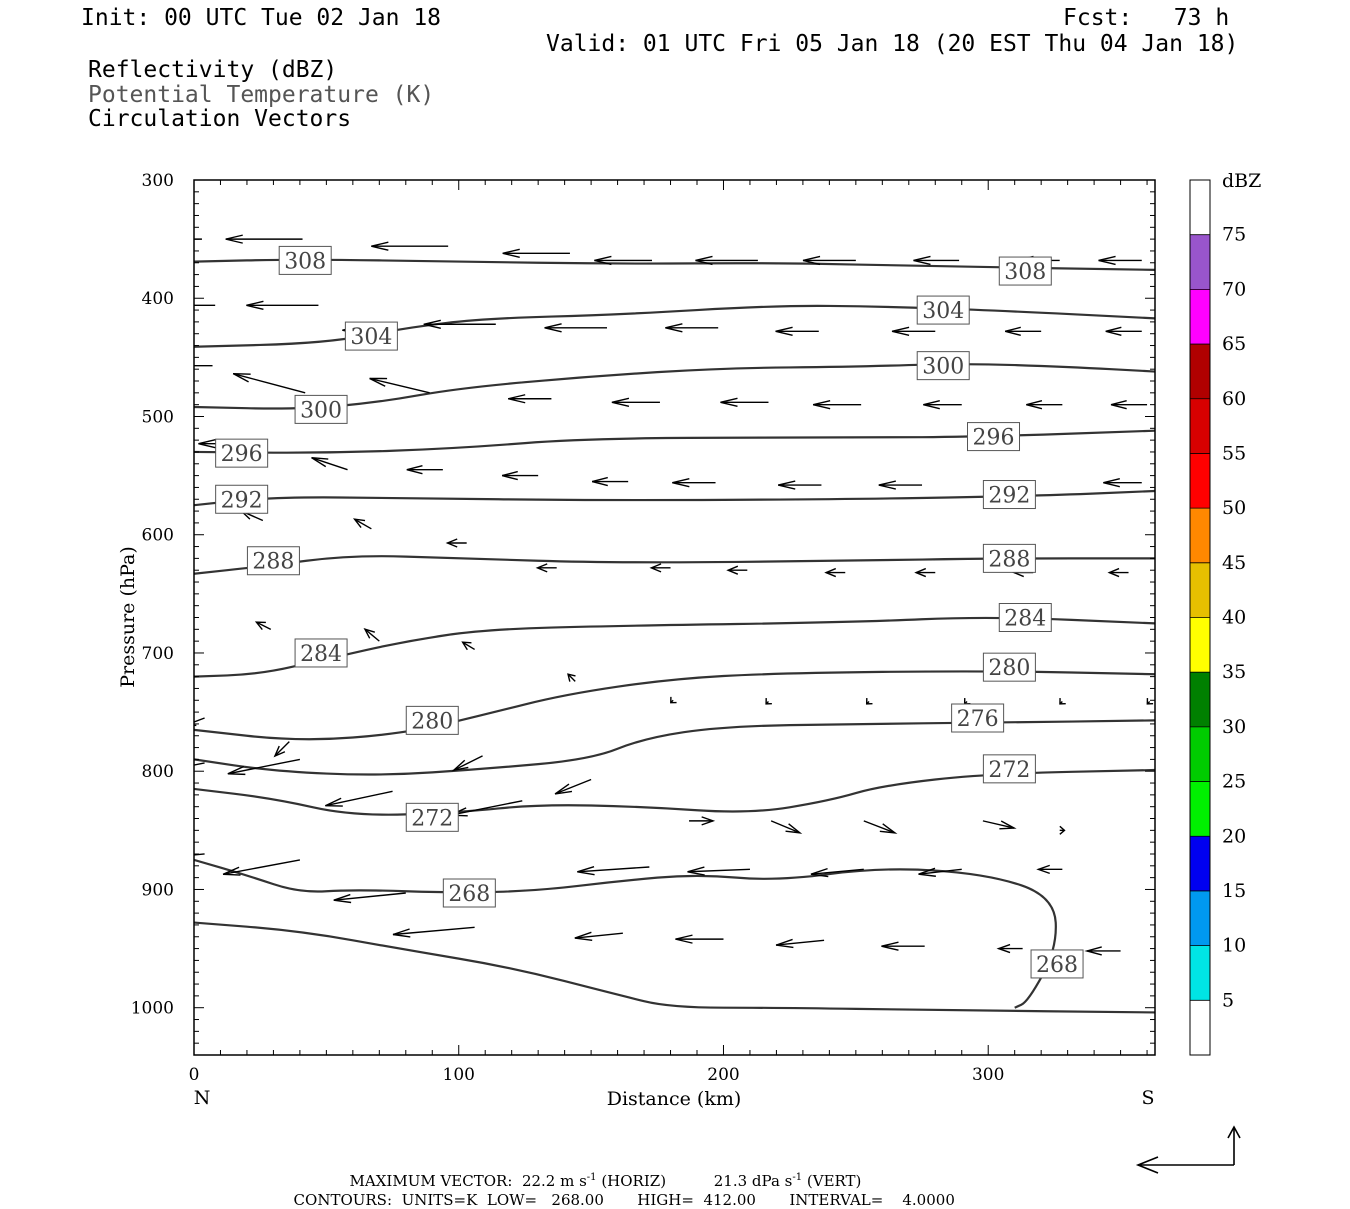  I want to click on contour-label-280: 280, so click(1009, 667).